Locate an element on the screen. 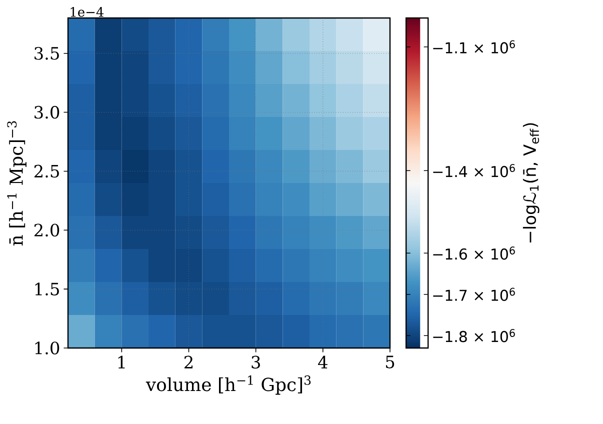  y-tick-label: 3.0 is located at coordinates (47, 112).